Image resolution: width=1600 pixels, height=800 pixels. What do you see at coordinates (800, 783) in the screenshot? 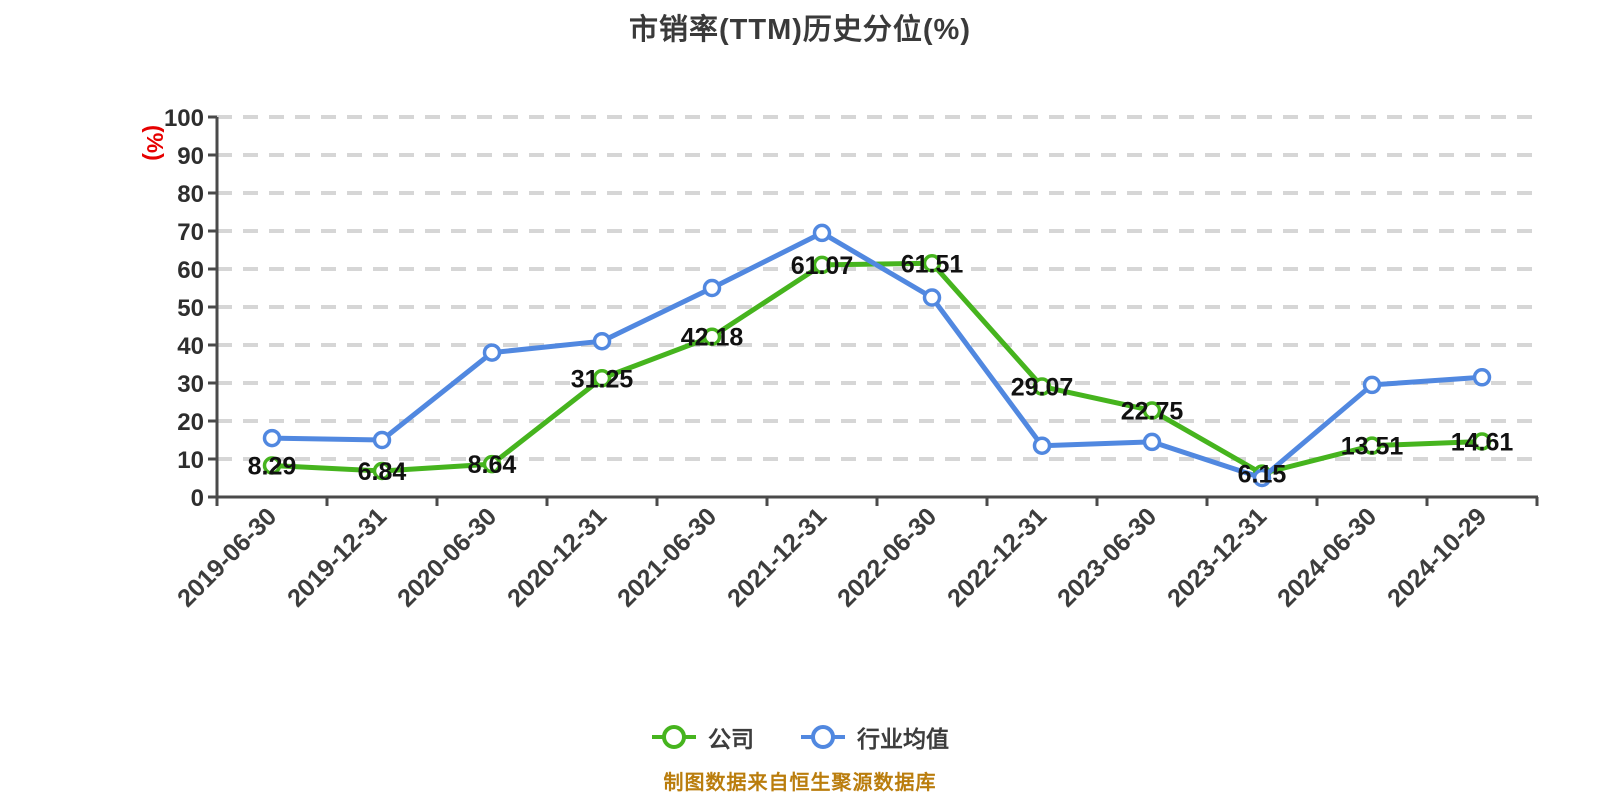
I see `source-note: 制图数据来自恒生聚源数据库` at bounding box center [800, 783].